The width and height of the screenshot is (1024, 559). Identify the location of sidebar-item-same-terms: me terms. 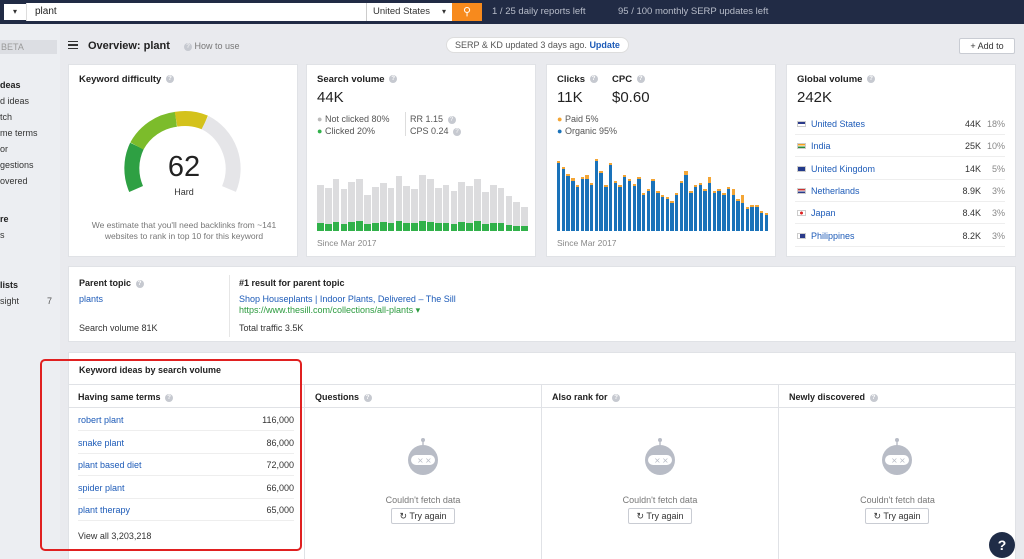
(19, 133).